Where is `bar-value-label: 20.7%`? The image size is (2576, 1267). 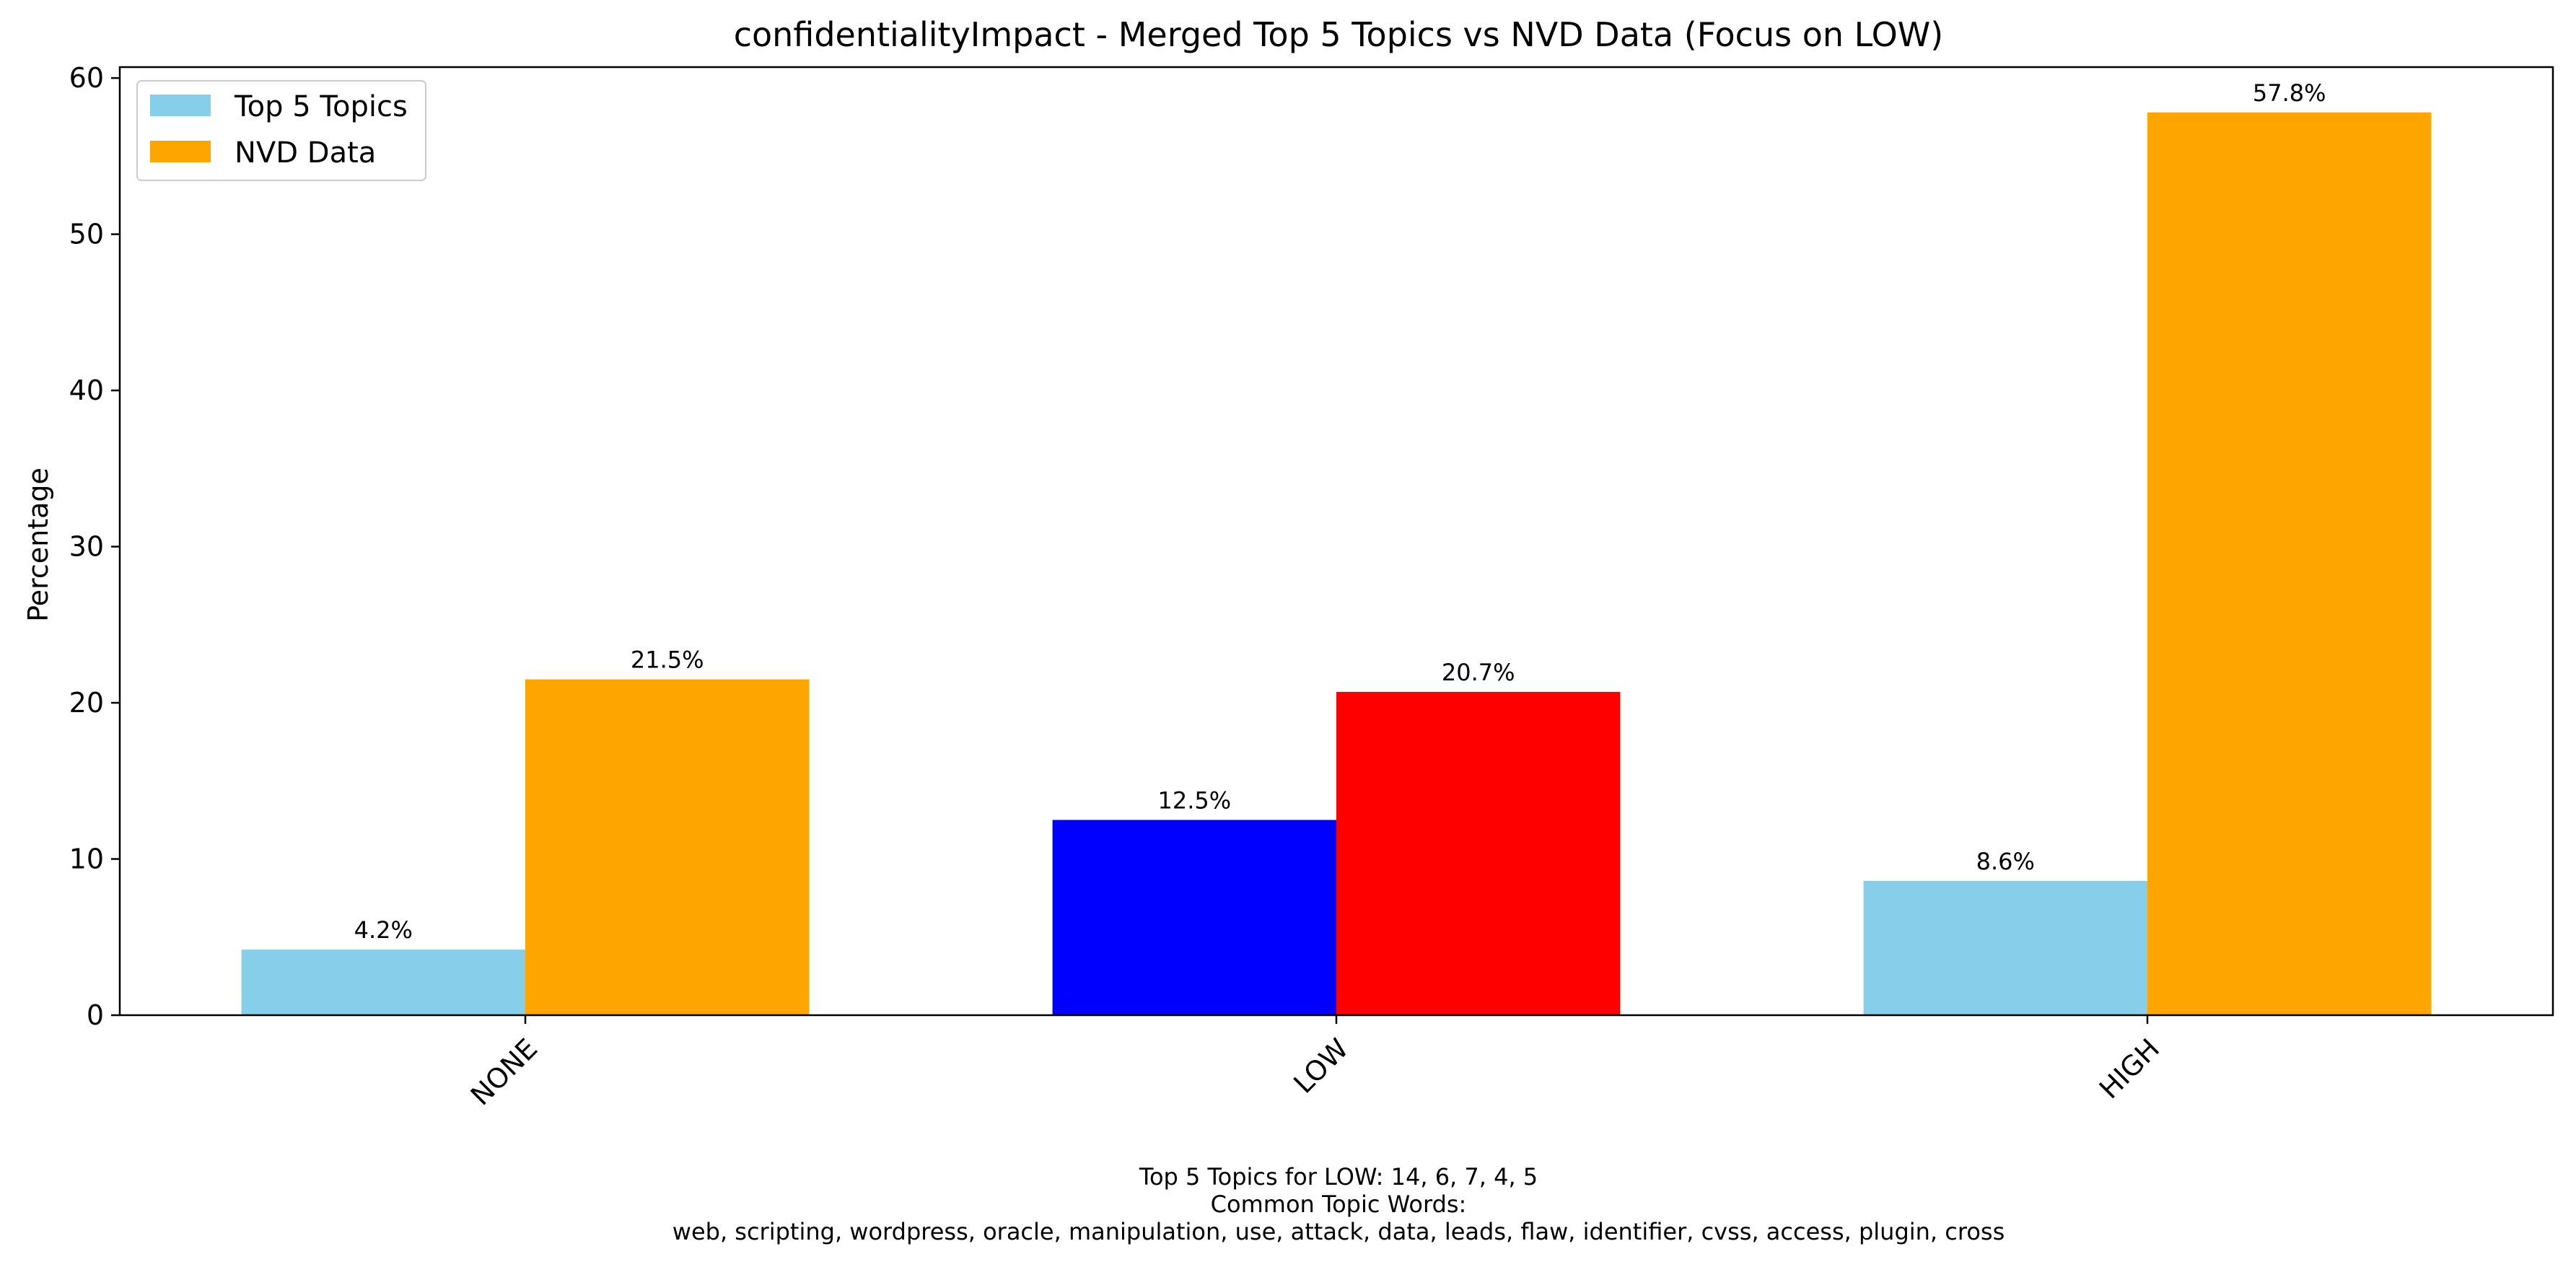
bar-value-label: 20.7% is located at coordinates (1478, 672).